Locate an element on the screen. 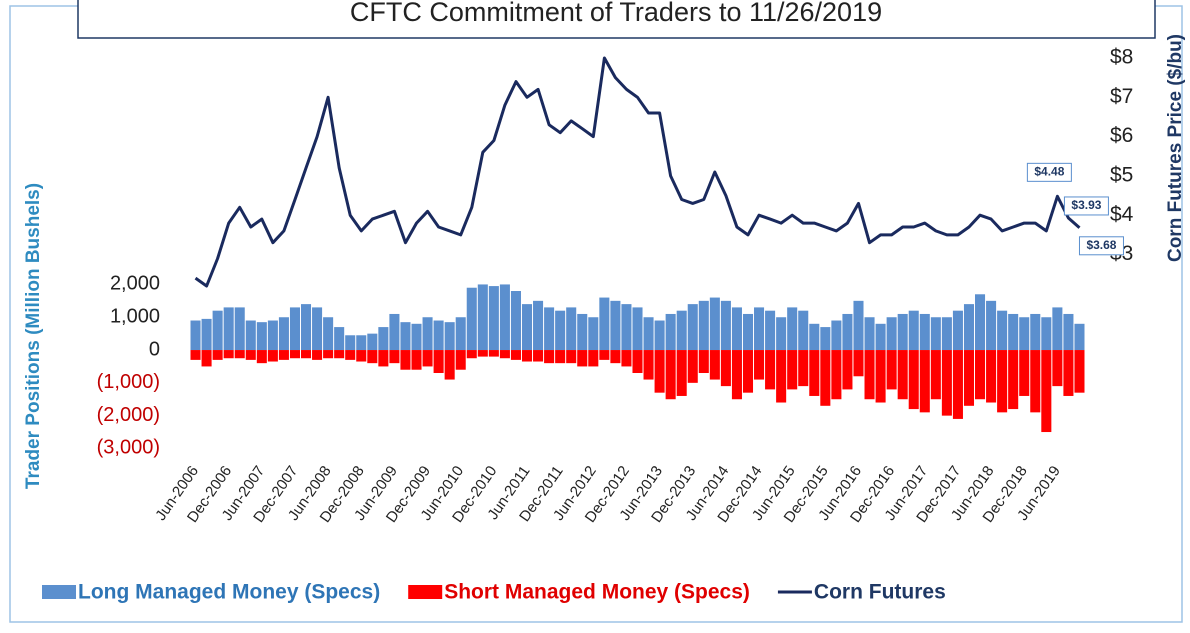 This screenshot has width=1190, height=633. title-box is located at coordinates (616, 19).